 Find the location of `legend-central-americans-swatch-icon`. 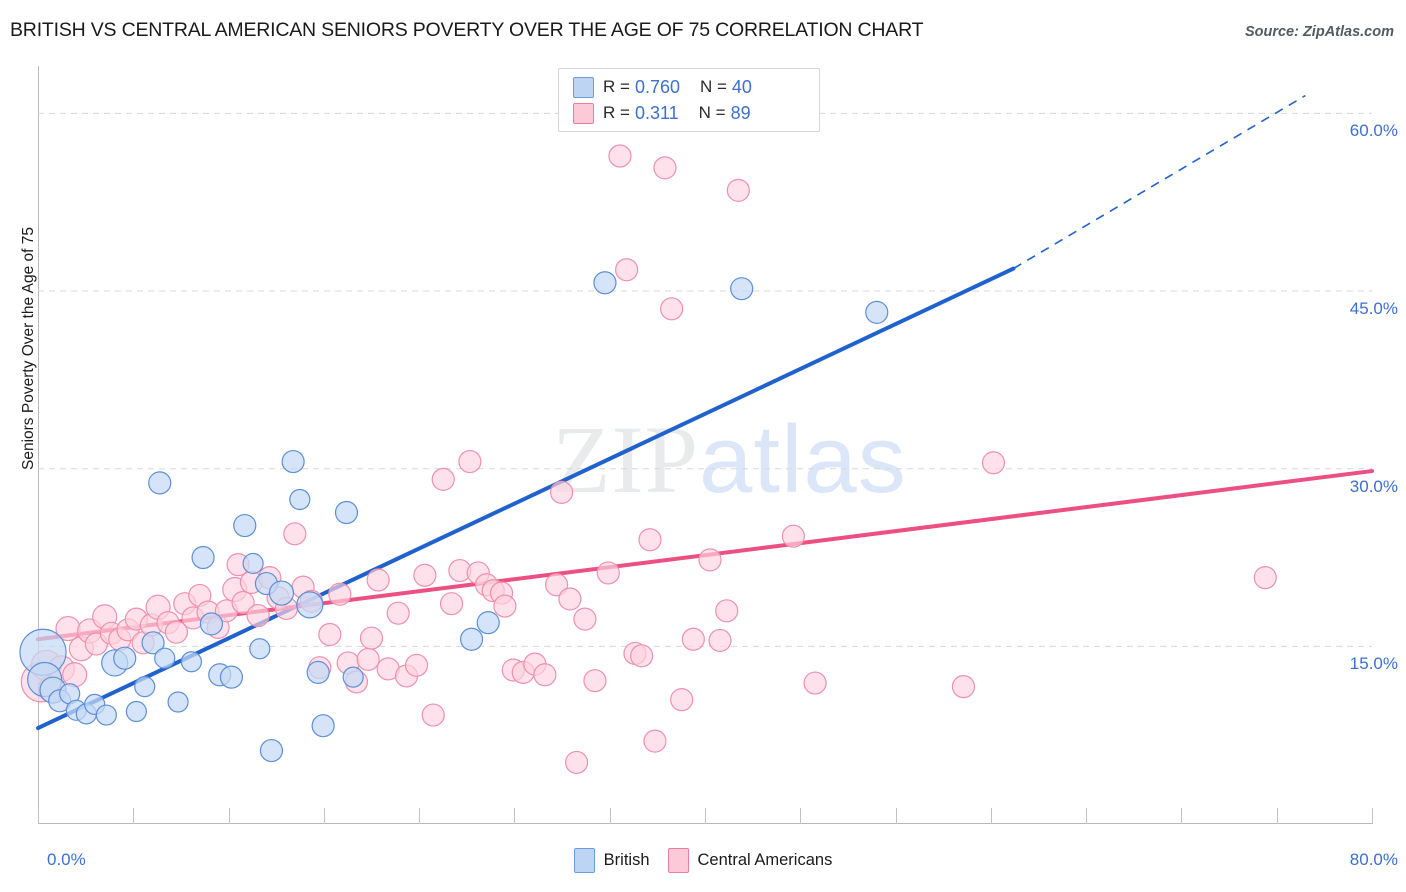

legend-central-americans-swatch-icon is located at coordinates (678, 860).